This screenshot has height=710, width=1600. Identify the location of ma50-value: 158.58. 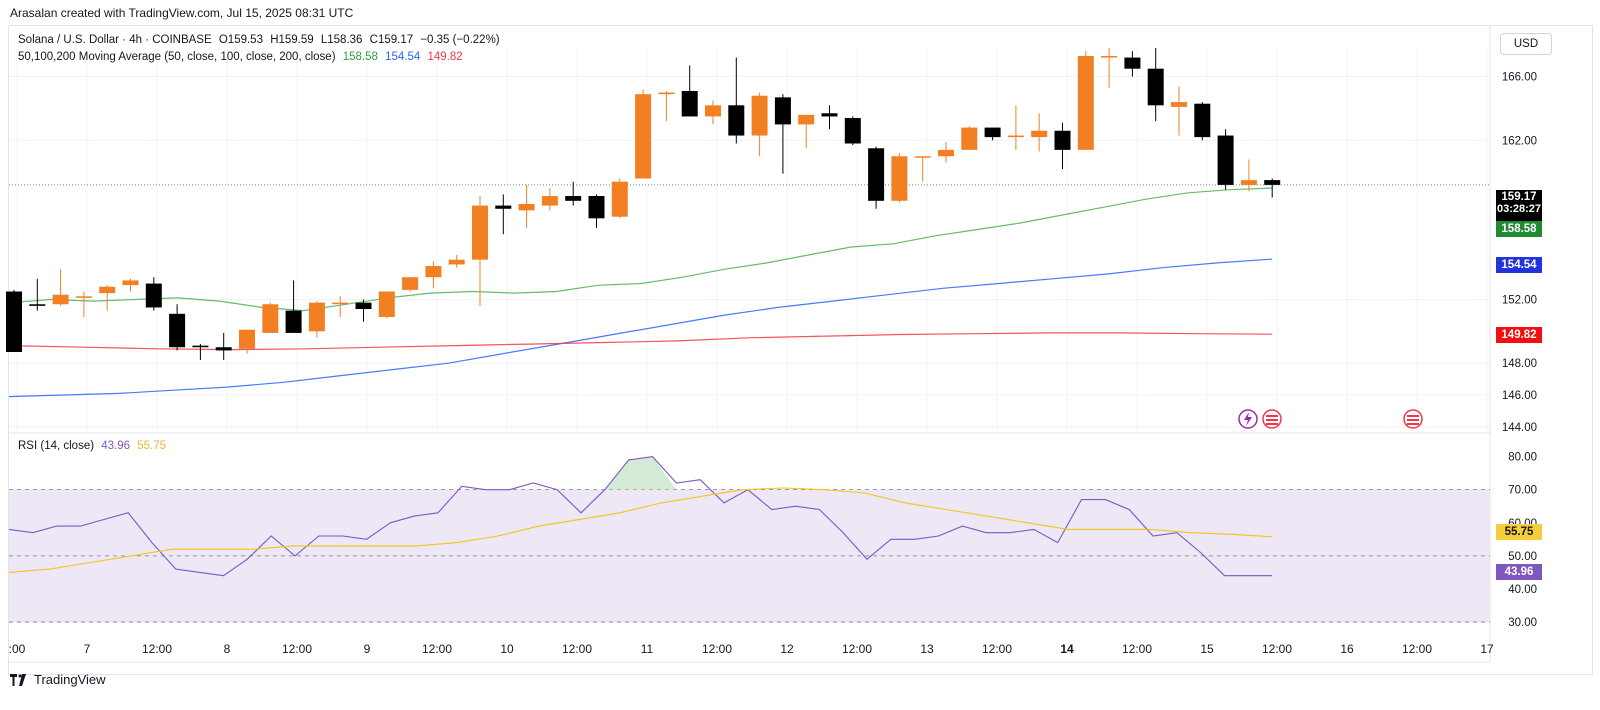
(360, 57).